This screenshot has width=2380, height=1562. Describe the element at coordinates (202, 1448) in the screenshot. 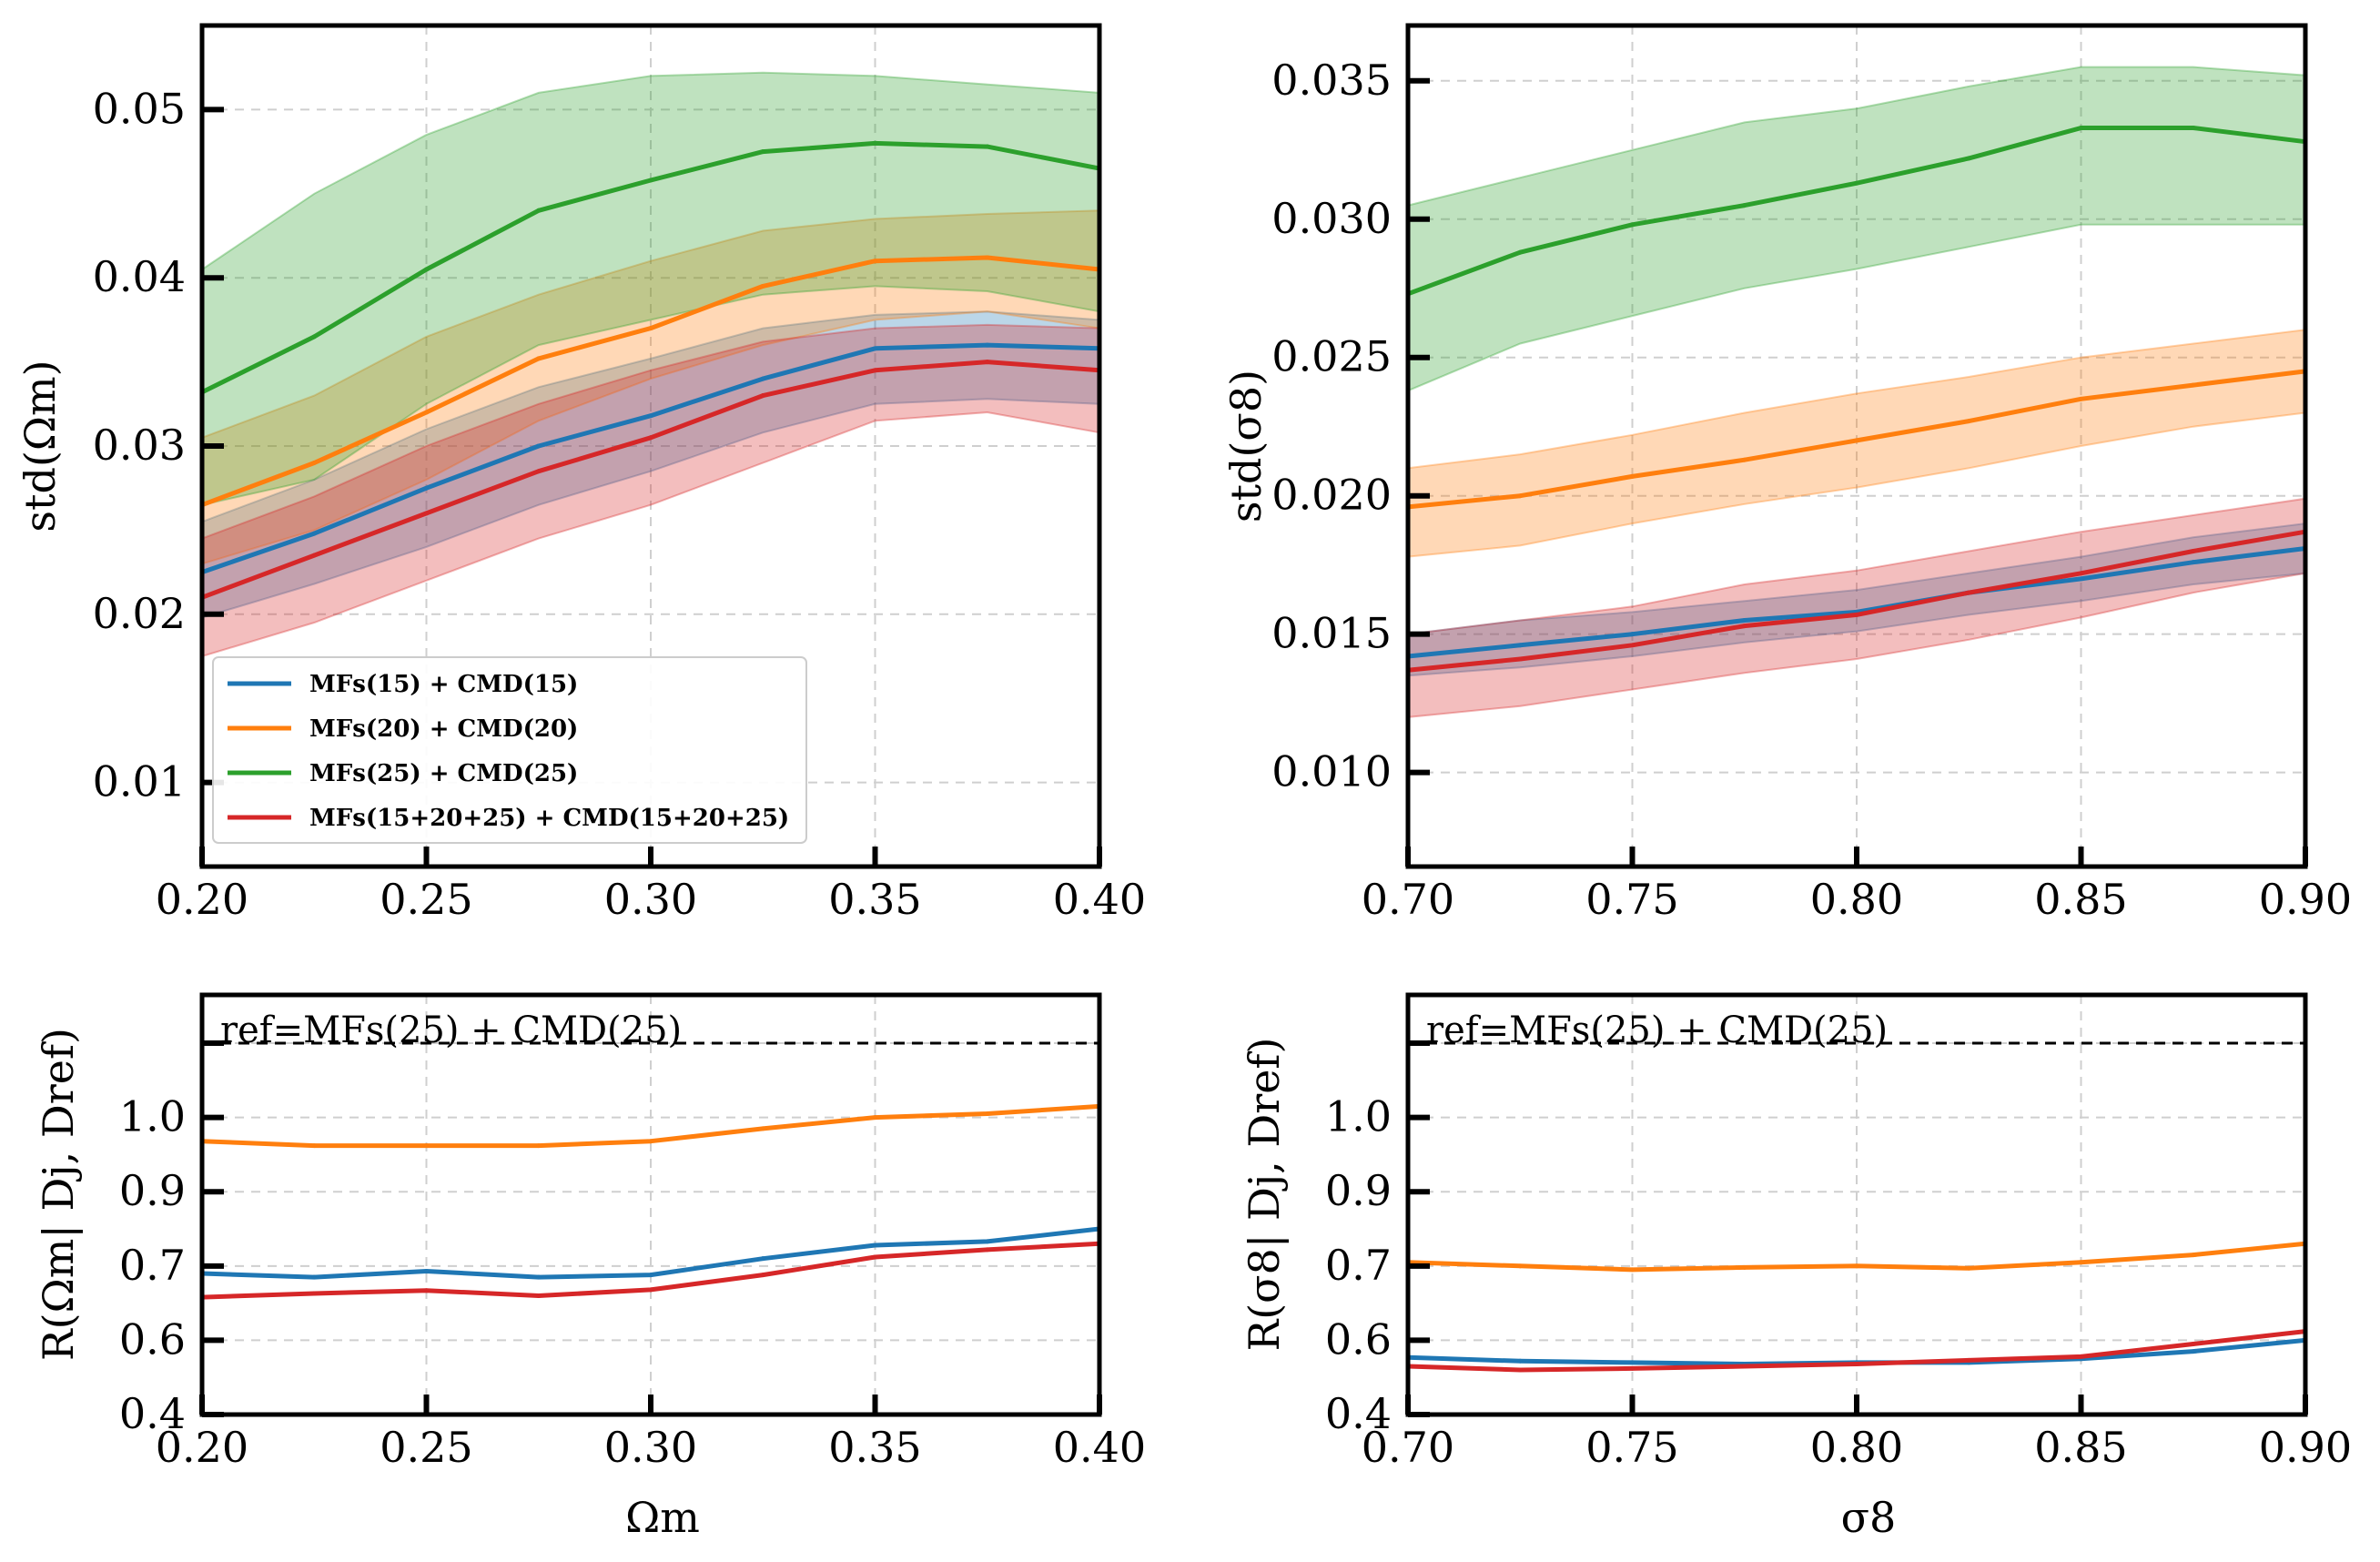

I see `x-tick-label: 0.20` at that location.